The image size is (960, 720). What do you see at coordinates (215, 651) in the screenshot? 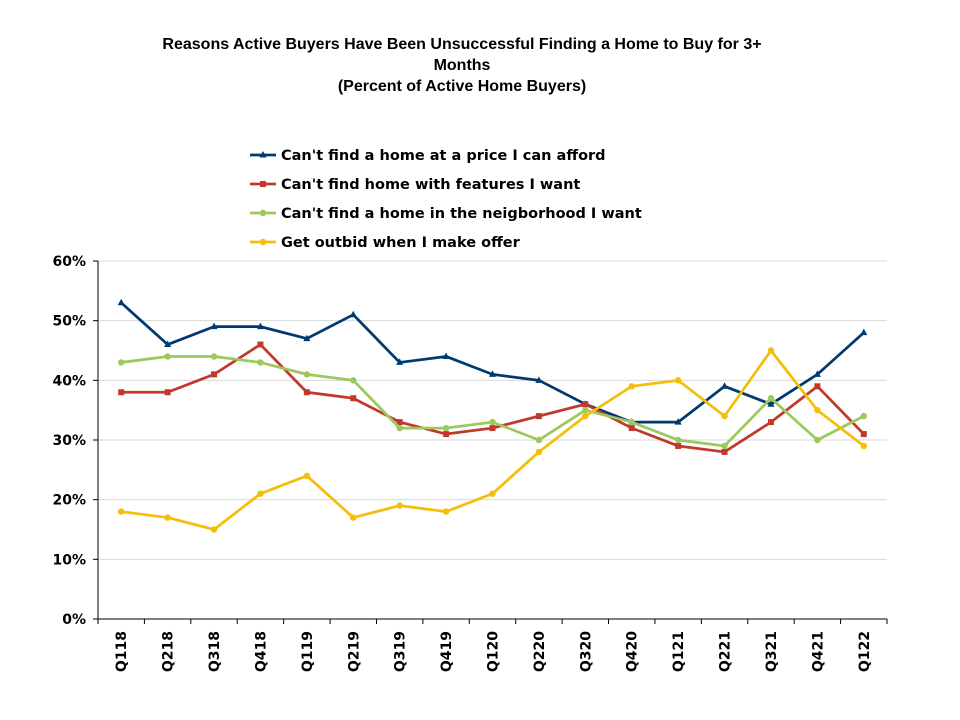
I see `x-tick-label: Q318` at bounding box center [215, 651].